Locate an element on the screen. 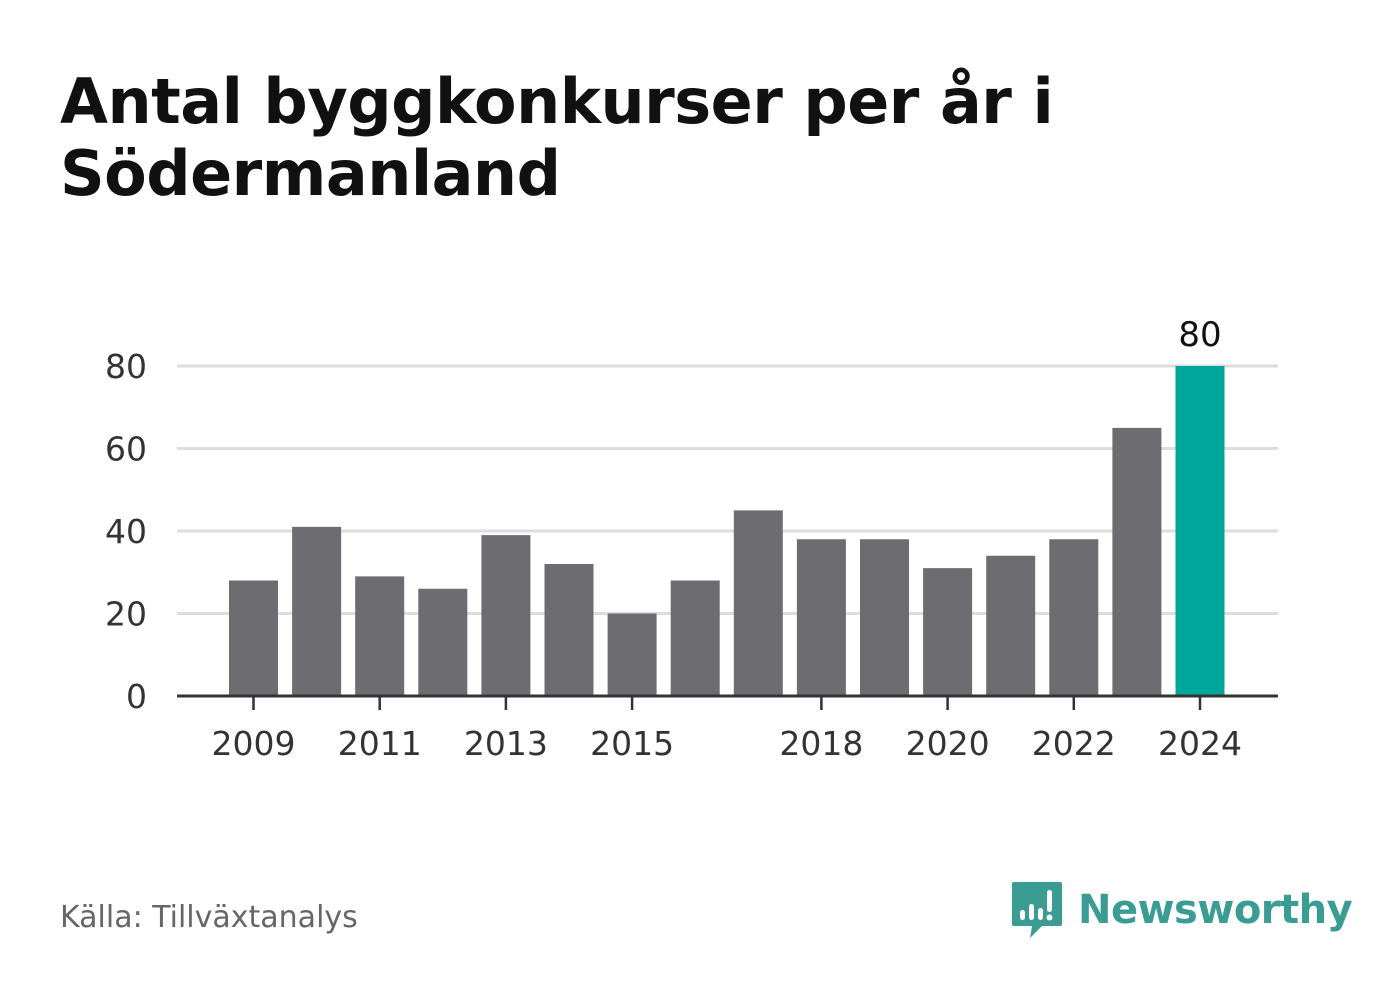  x-tick-label: 2013 is located at coordinates (506, 743).